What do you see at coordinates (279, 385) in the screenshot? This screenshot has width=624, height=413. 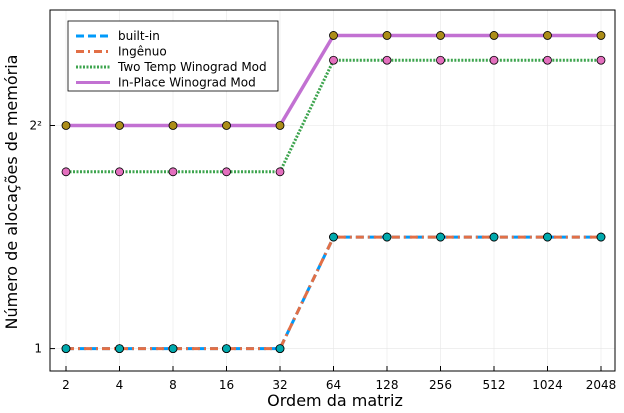 I see `x-tick-label: 32` at bounding box center [279, 385].